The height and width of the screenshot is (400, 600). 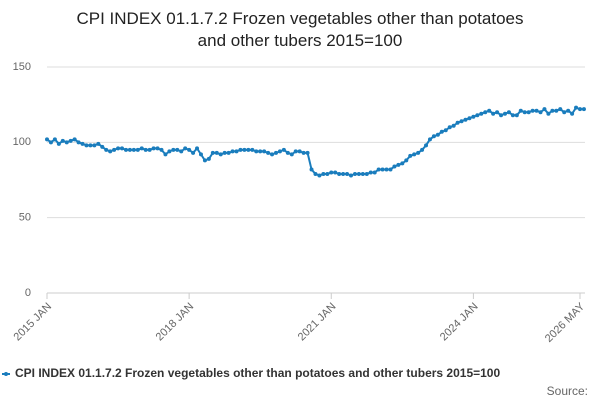 I want to click on x-tick-label: 2015 JAN, so click(x=33, y=322).